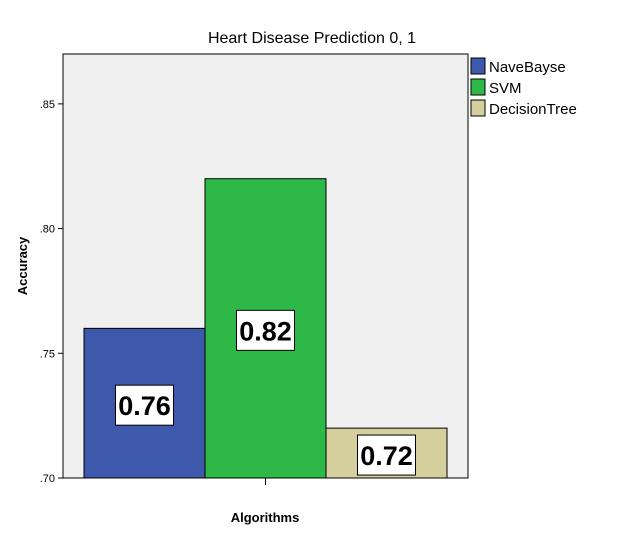  What do you see at coordinates (505, 88) in the screenshot?
I see `legend-label-svm: SVM` at bounding box center [505, 88].